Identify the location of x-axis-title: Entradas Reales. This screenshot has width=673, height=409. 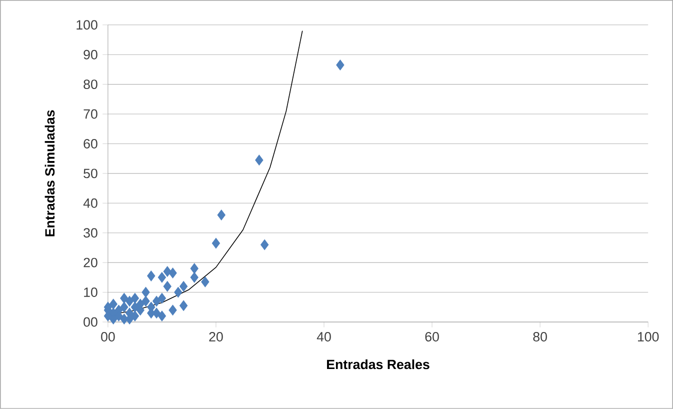
(378, 364).